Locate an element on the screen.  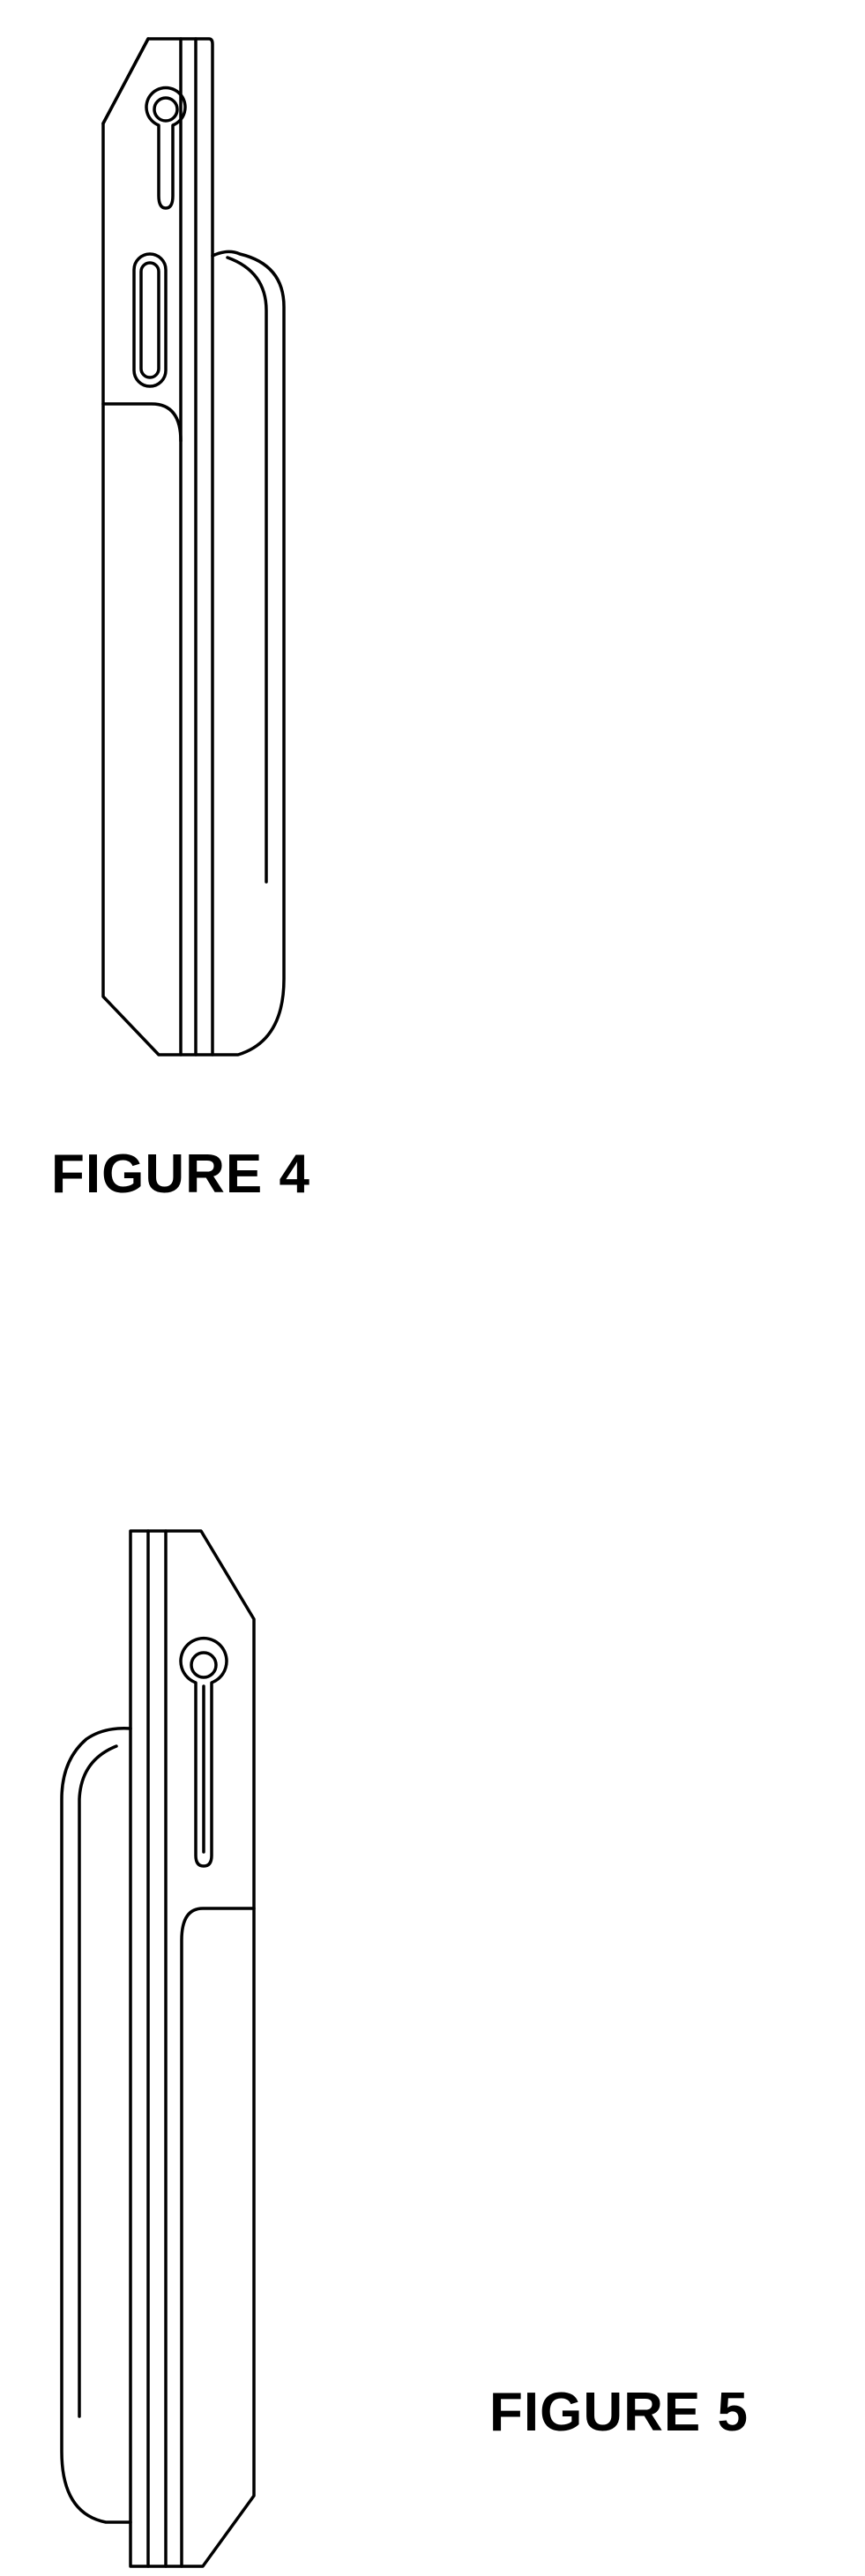
fig5-clip-outer is located at coordinates (96, 2125).